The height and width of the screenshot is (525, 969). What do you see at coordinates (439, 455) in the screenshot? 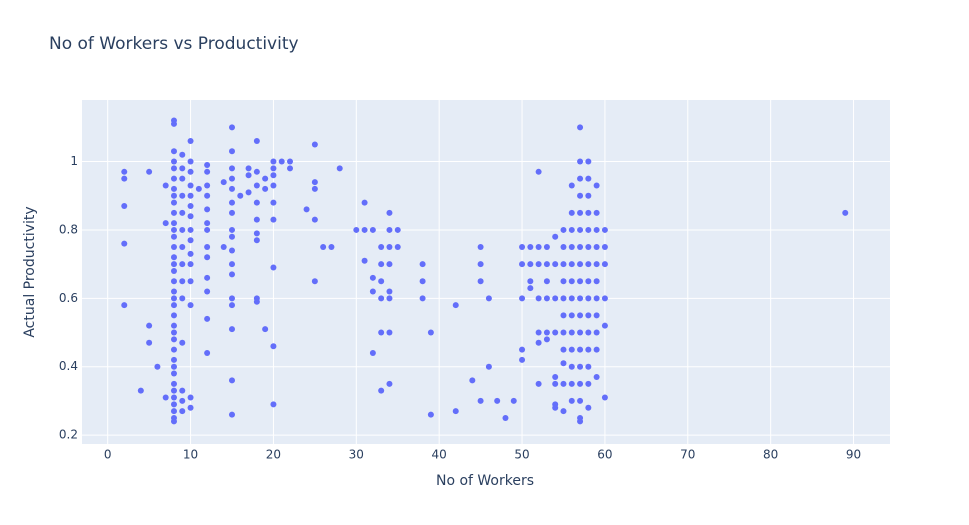
I see `x-tick-label: 40` at bounding box center [439, 455].